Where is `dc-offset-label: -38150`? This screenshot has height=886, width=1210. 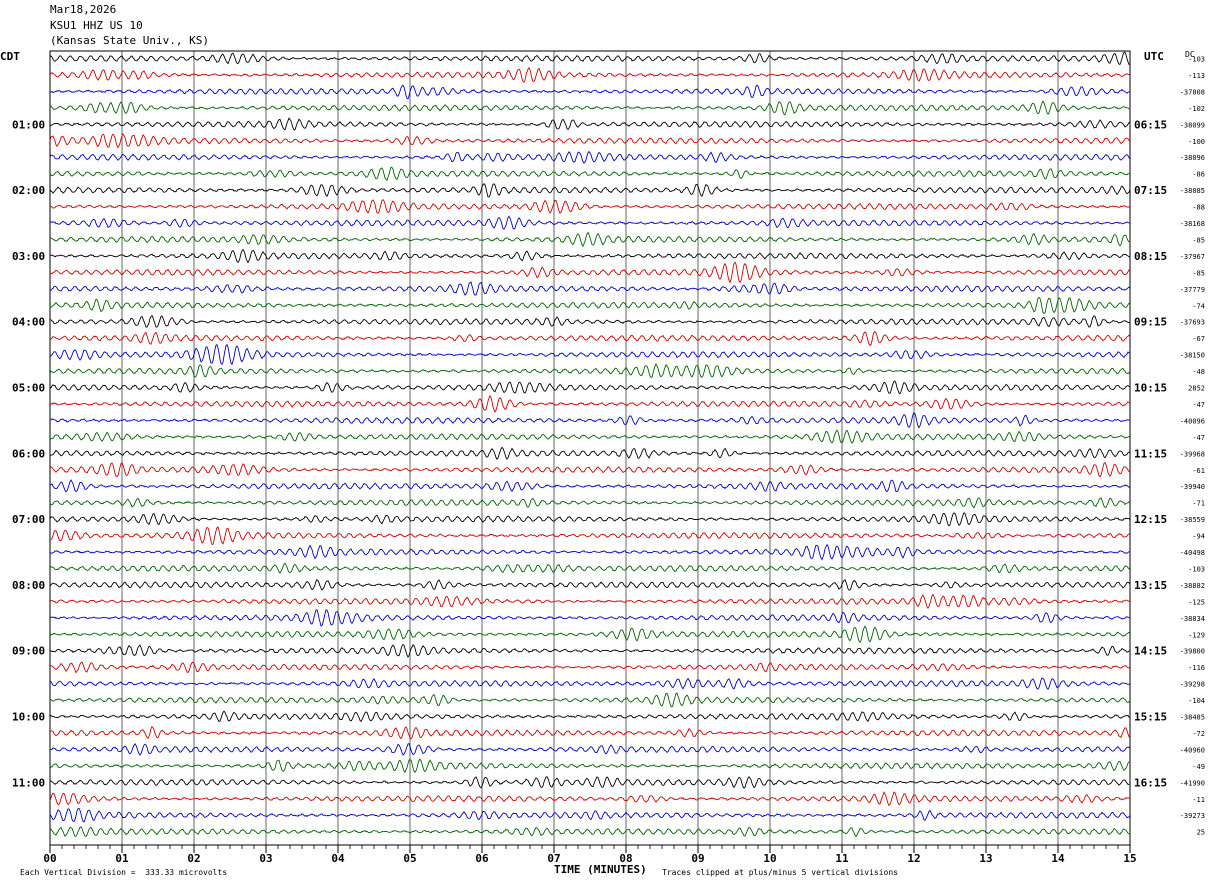 dc-offset-label: -38150 is located at coordinates (1192, 356).